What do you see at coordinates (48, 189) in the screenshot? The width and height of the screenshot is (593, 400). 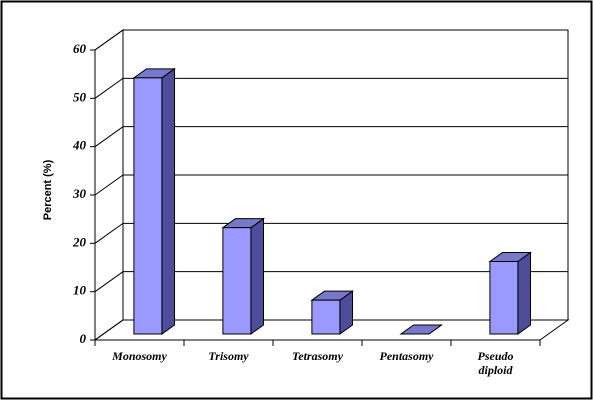 I see `y-axis-label: Percent (%)` at bounding box center [48, 189].